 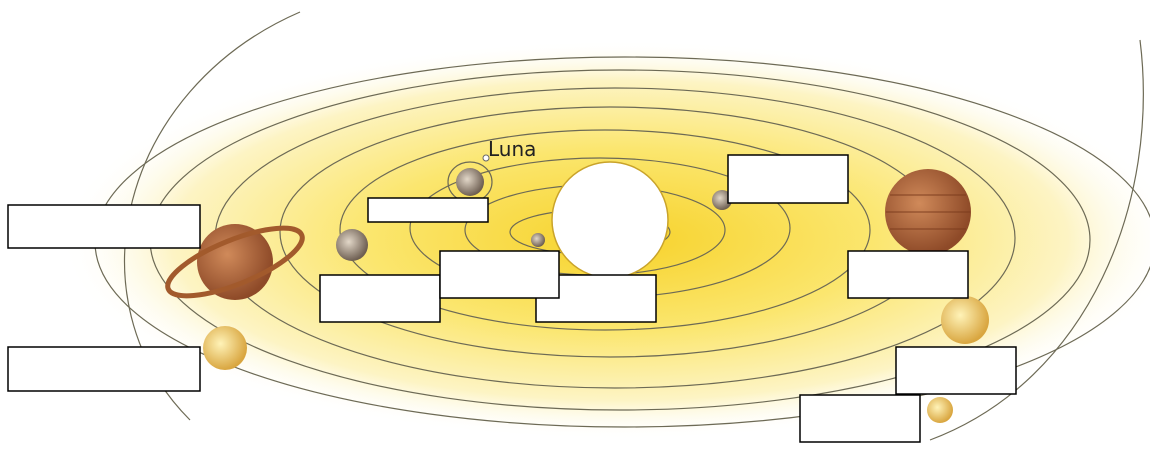 I want to click on venus, so click(x=722, y=200).